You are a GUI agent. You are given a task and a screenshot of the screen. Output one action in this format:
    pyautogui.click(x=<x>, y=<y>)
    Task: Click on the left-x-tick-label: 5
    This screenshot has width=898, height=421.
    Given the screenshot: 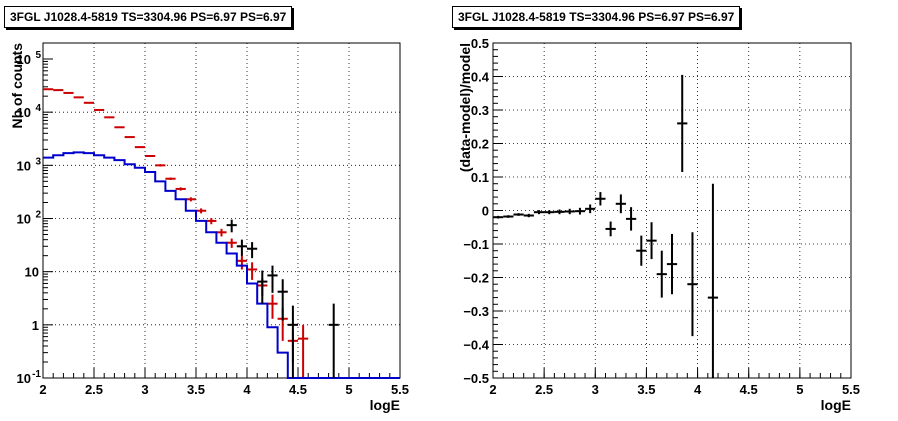 What is the action you would take?
    pyautogui.click(x=348, y=389)
    